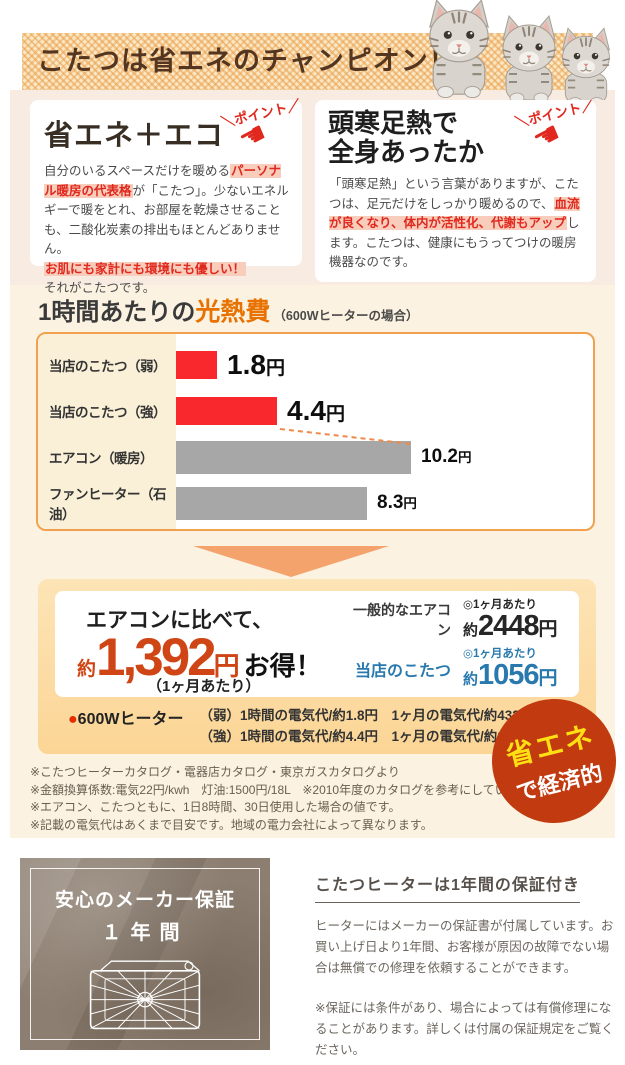 This screenshot has width=625, height=1065. What do you see at coordinates (370, 736) in the screenshot?
I see `heater-spec-line: （強）1時間の電気代/約4.4円 1ヶ月の電気代/約1056円` at bounding box center [370, 736].